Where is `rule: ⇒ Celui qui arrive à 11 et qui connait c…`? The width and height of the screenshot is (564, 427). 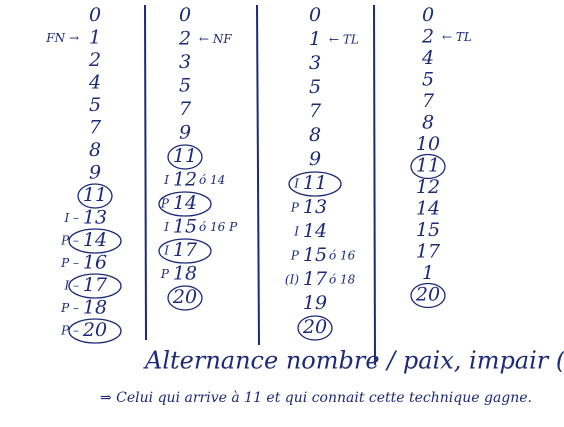
rule: ⇒ Celui qui arrive à 11 et qui connait c… is located at coordinates (316, 398).